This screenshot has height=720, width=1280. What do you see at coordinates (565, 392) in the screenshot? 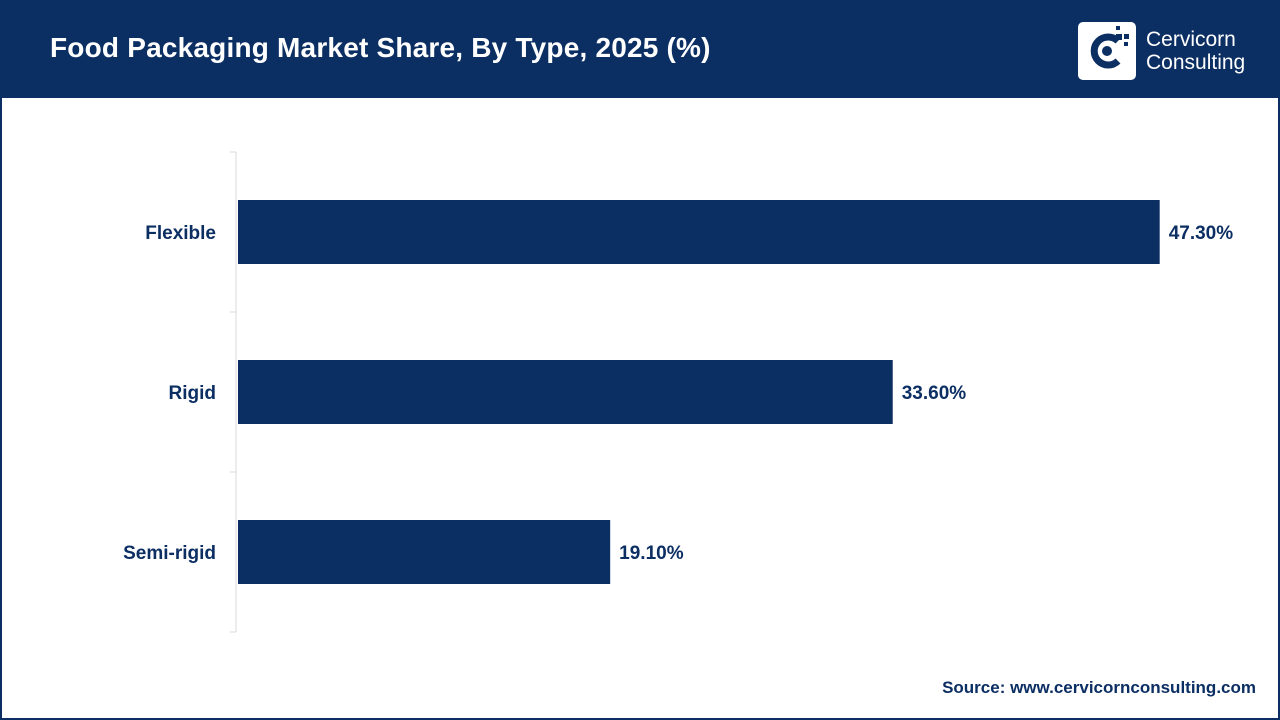
I see `bar-rigid` at bounding box center [565, 392].